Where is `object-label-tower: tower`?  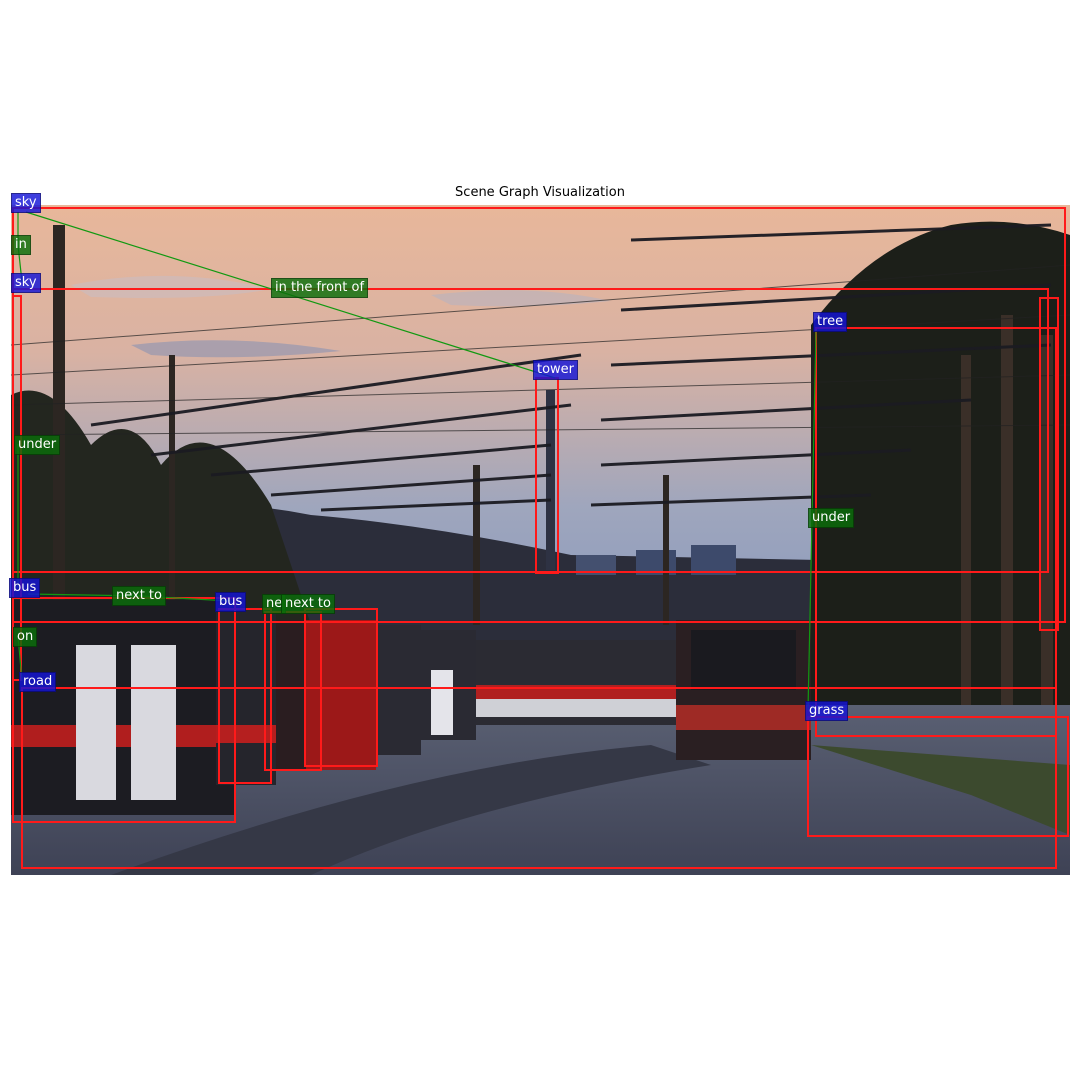 object-label-tower: tower is located at coordinates (556, 370).